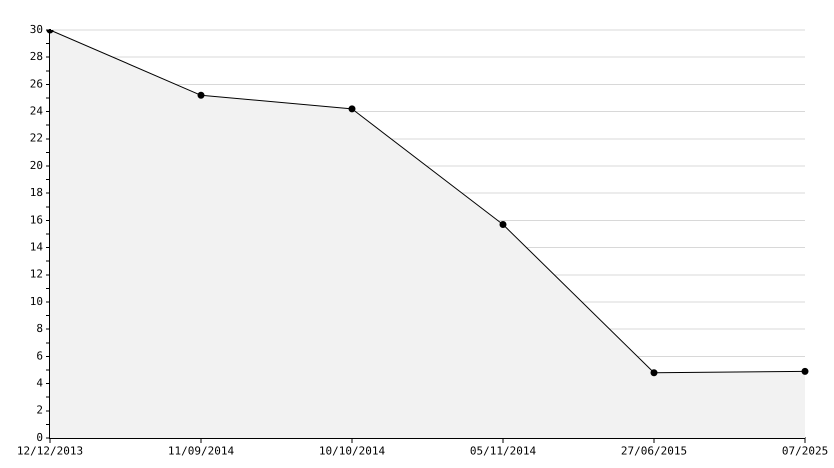  I want to click on y-tick-label: 4, so click(40, 383).